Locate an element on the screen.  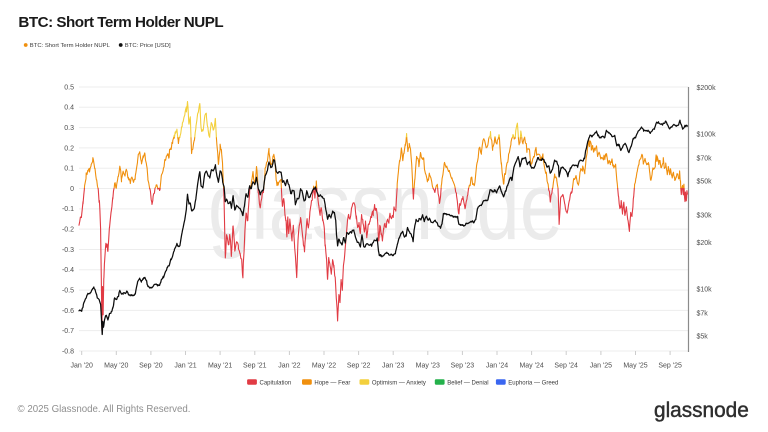
svg-text: -0.8 is located at coordinates (68, 351).